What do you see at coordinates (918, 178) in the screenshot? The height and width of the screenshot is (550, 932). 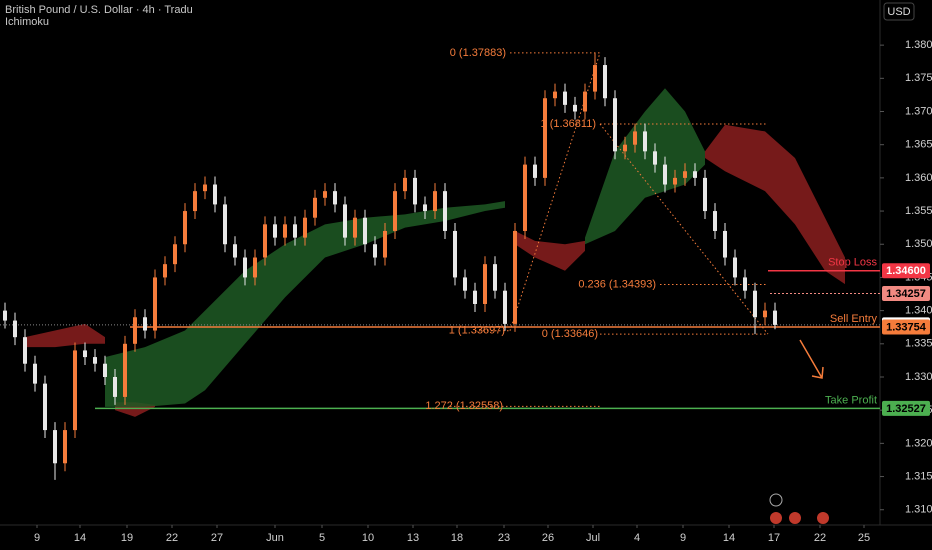 I see `y-tick-label: 1.36000` at bounding box center [918, 178].